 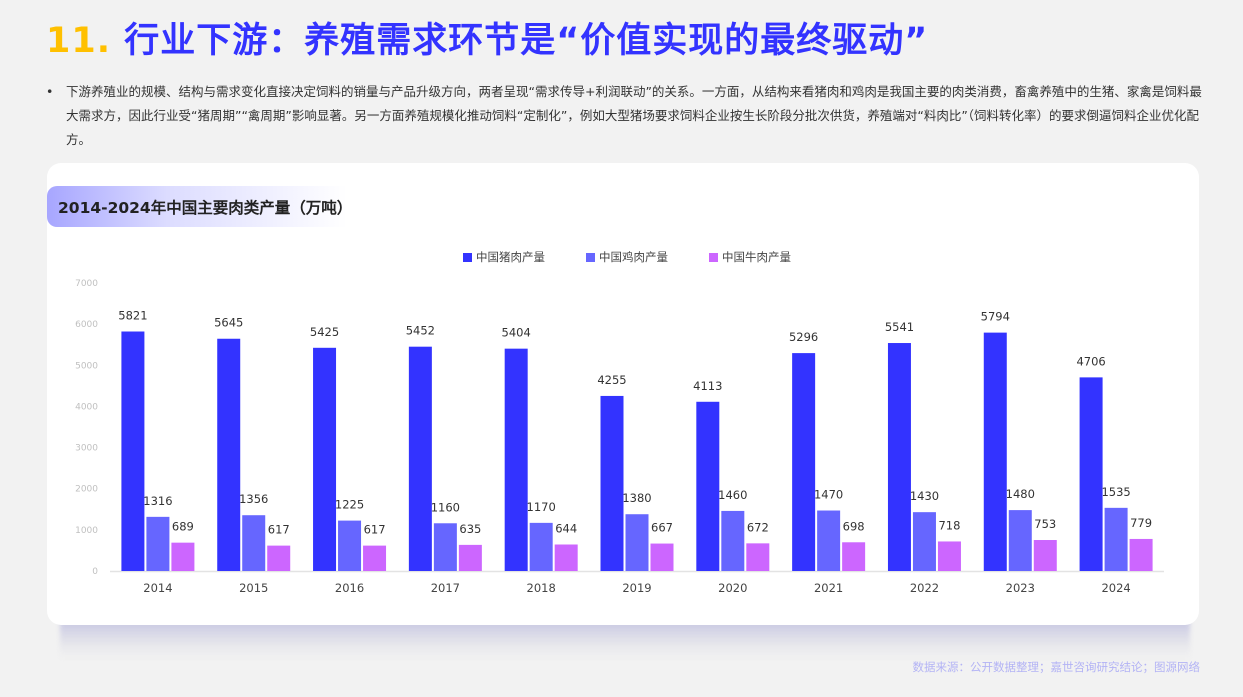 What do you see at coordinates (590, 257) in the screenshot?
I see `legend-swatch-chicken` at bounding box center [590, 257].